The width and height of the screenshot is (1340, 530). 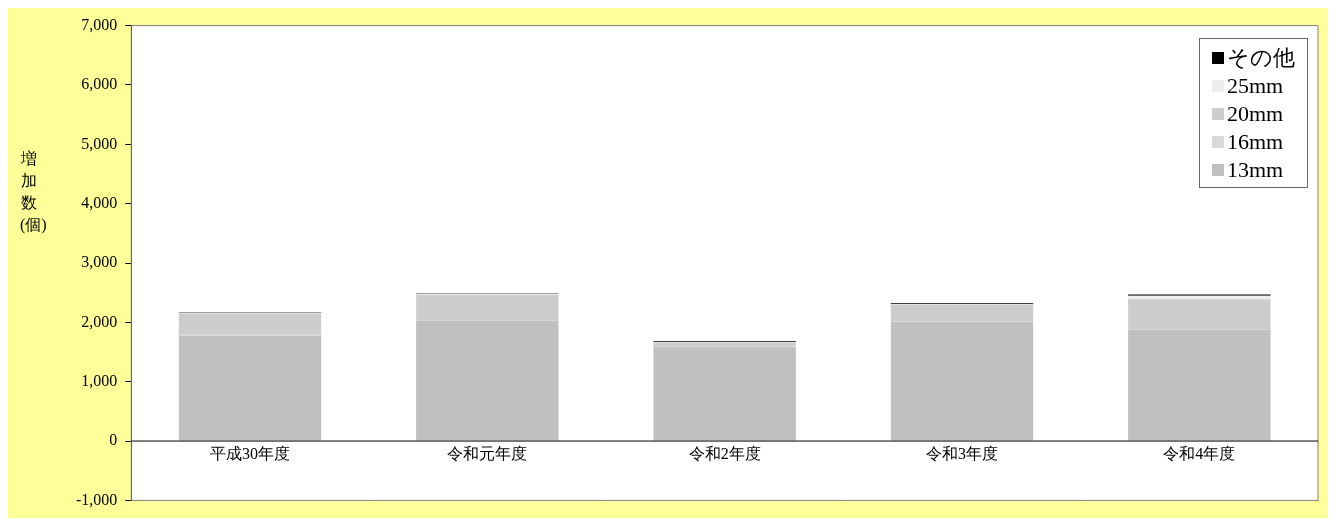 I want to click on x-tick-label: 平成30年度, so click(x=250, y=454).